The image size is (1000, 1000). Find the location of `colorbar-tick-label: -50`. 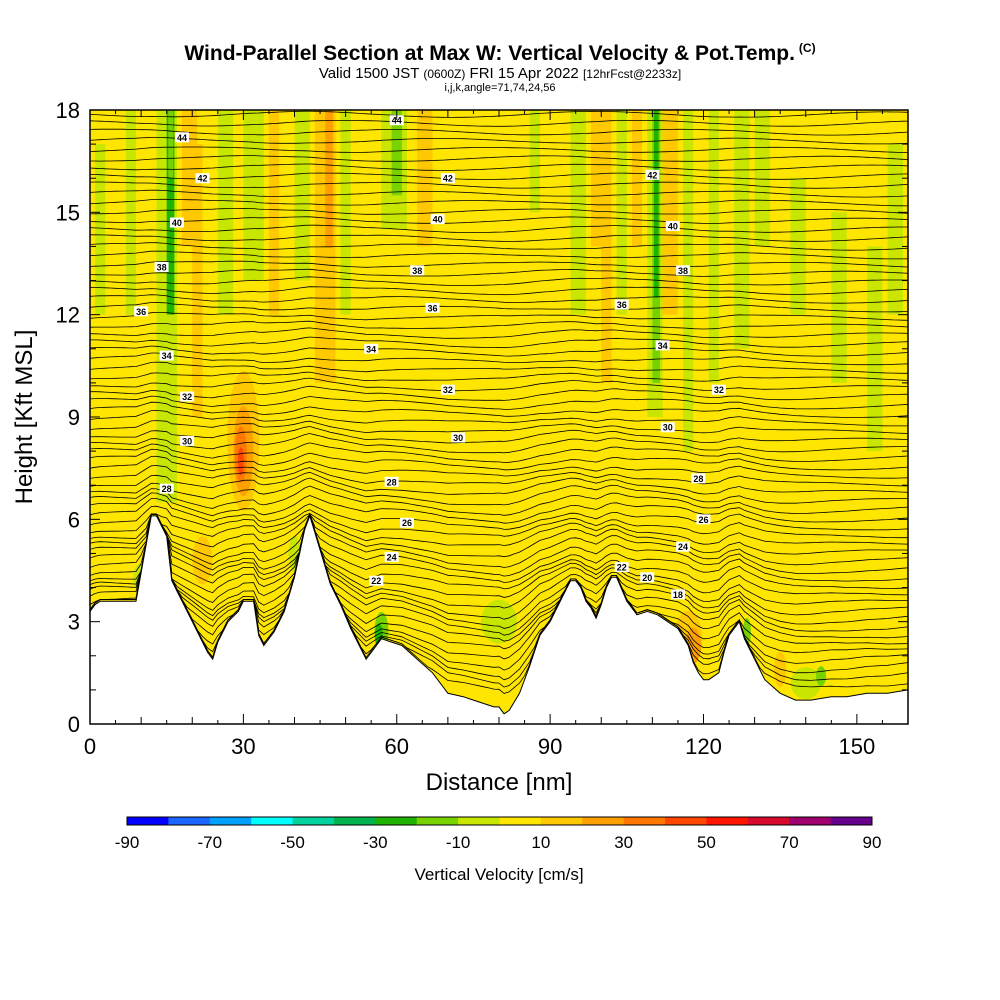

colorbar-tick-label: -50 is located at coordinates (292, 842).